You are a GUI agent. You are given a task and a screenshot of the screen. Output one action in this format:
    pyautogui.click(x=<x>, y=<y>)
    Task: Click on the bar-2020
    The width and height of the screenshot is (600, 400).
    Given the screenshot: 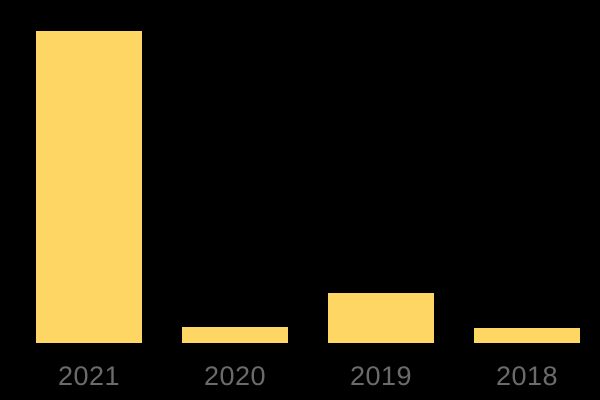 What is the action you would take?
    pyautogui.click(x=235, y=335)
    